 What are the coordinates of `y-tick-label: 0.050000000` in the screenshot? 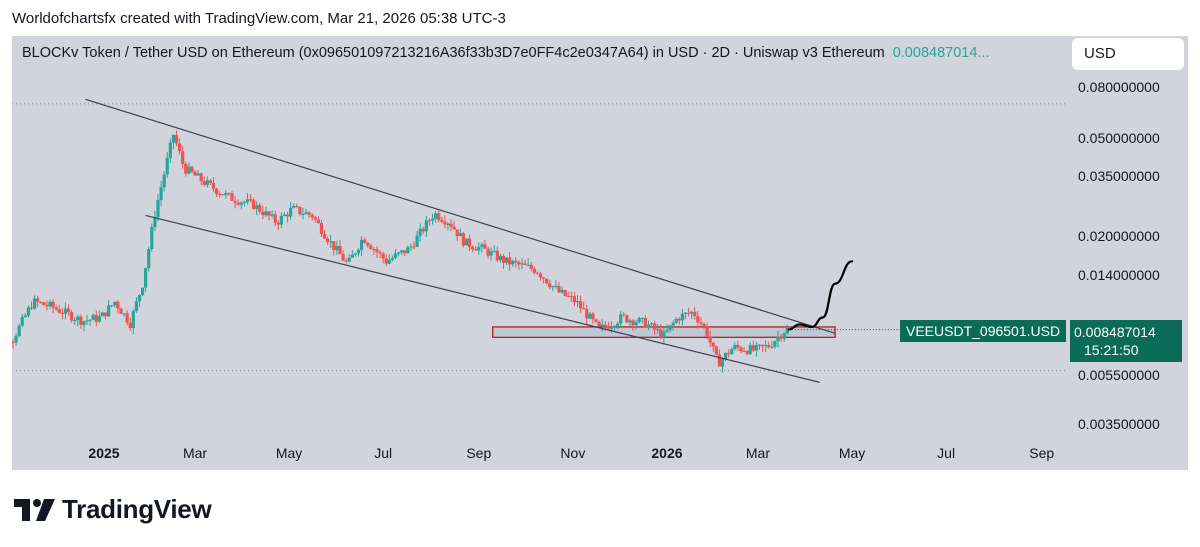 It's located at (1119, 137).